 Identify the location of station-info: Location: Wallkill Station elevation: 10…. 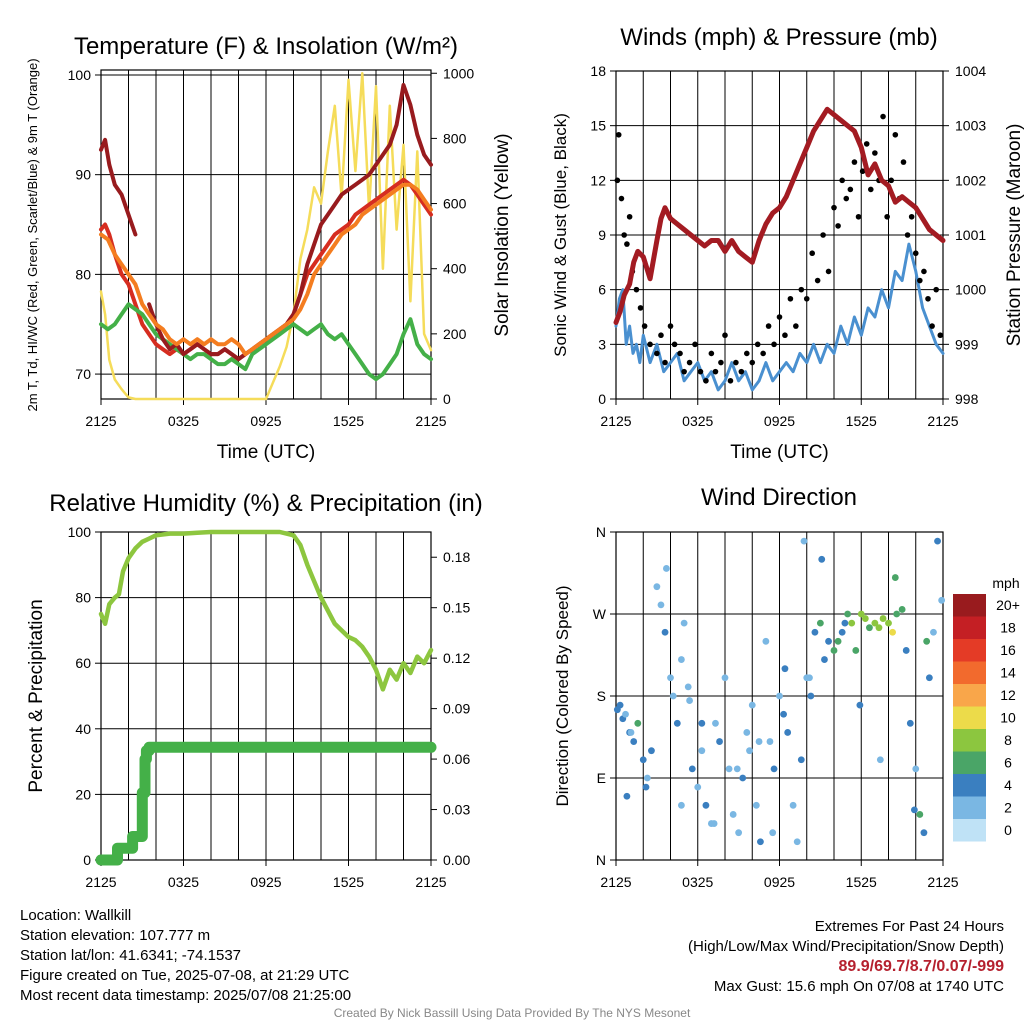
(185, 956).